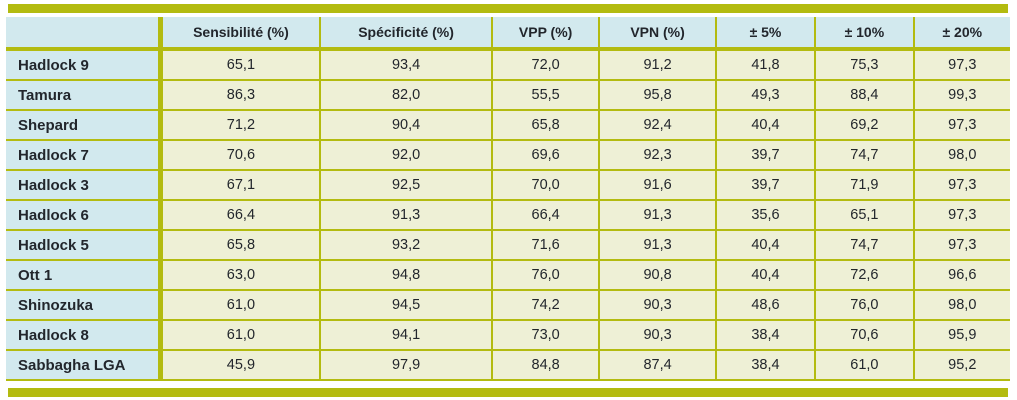 The width and height of the screenshot is (1017, 400). Describe the element at coordinates (84, 336) in the screenshot. I see `row-label: Hadlock 8` at that location.